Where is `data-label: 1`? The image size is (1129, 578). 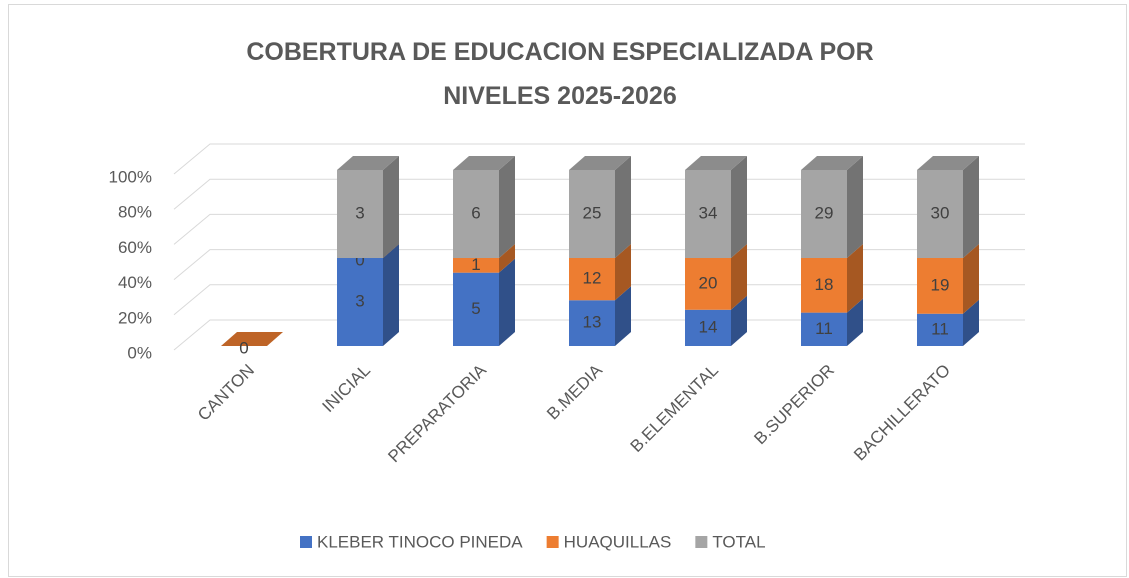 data-label: 1 is located at coordinates (475, 264).